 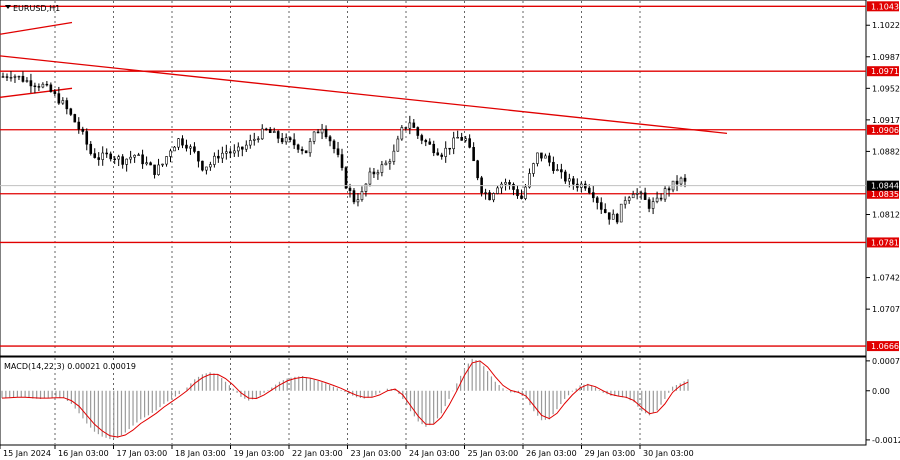 I want to click on macd-axis: 0.00073 0.00 -0.0012, so click(x=883, y=401).